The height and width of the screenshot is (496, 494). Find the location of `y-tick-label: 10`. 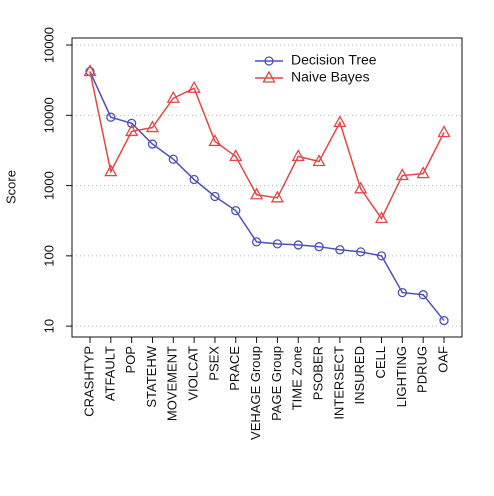

y-tick-label: 10 is located at coordinates (48, 326).